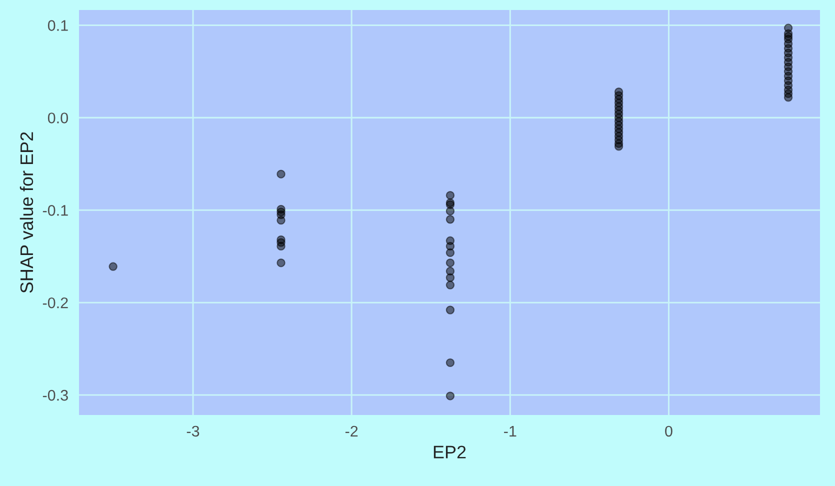 This screenshot has width=835, height=486. What do you see at coordinates (27, 212) in the screenshot?
I see `y-axis-title: SHAP value for EP2` at bounding box center [27, 212].